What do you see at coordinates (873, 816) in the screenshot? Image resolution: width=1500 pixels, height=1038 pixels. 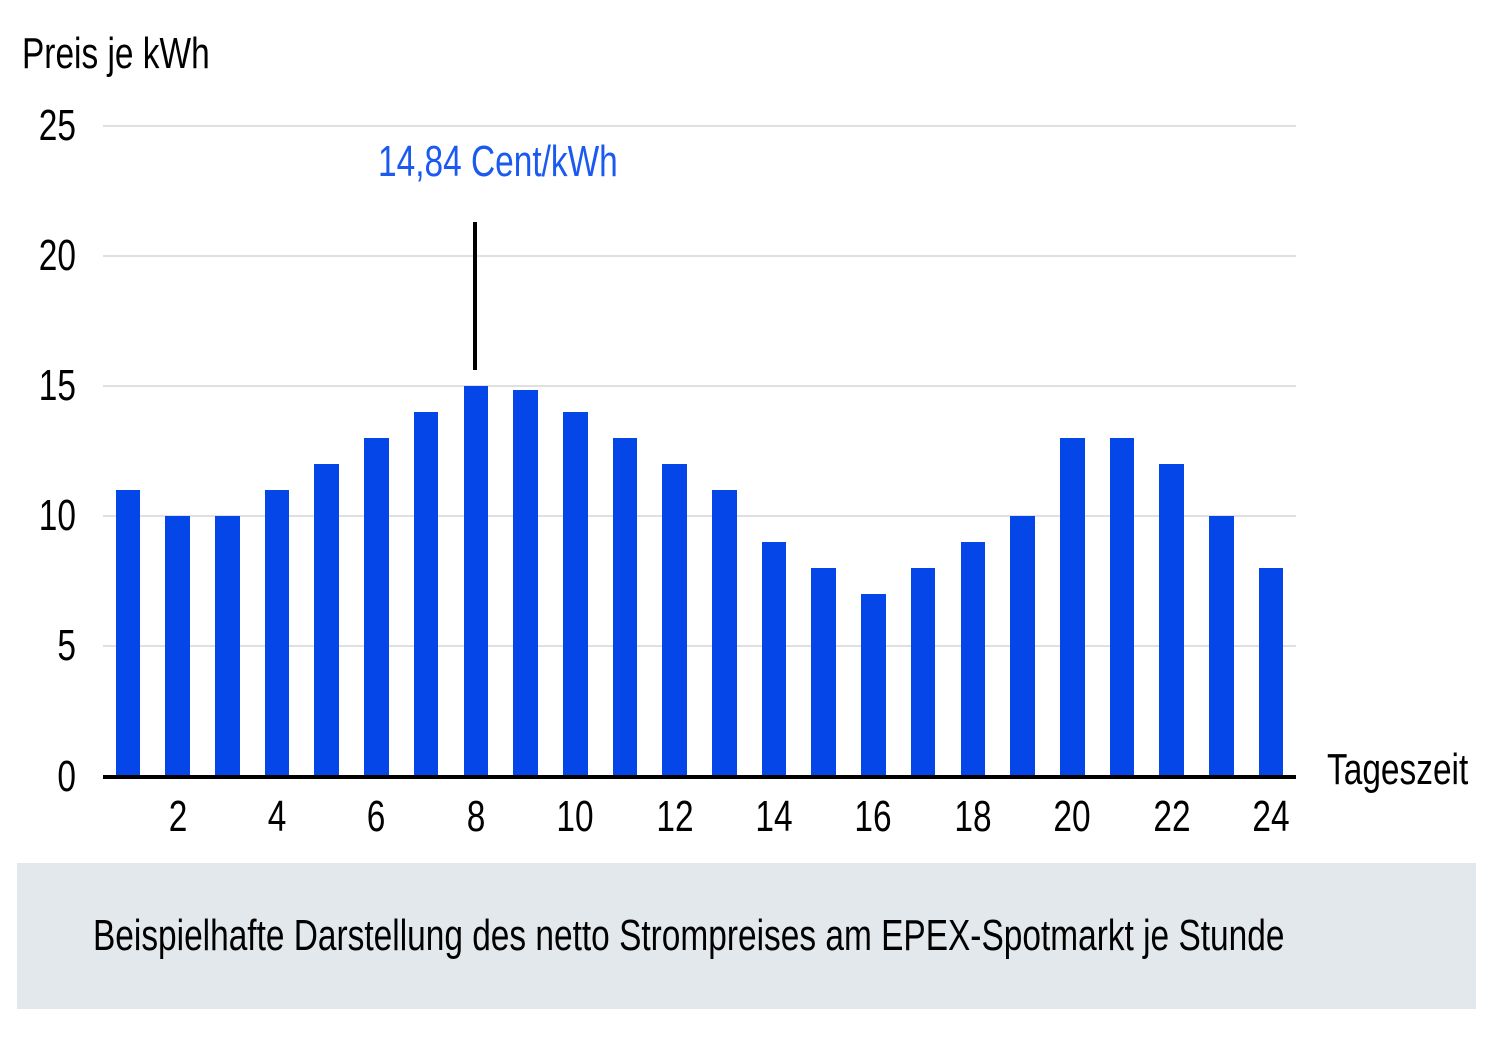 I see `x-tick-label-16: 16` at bounding box center [873, 816].